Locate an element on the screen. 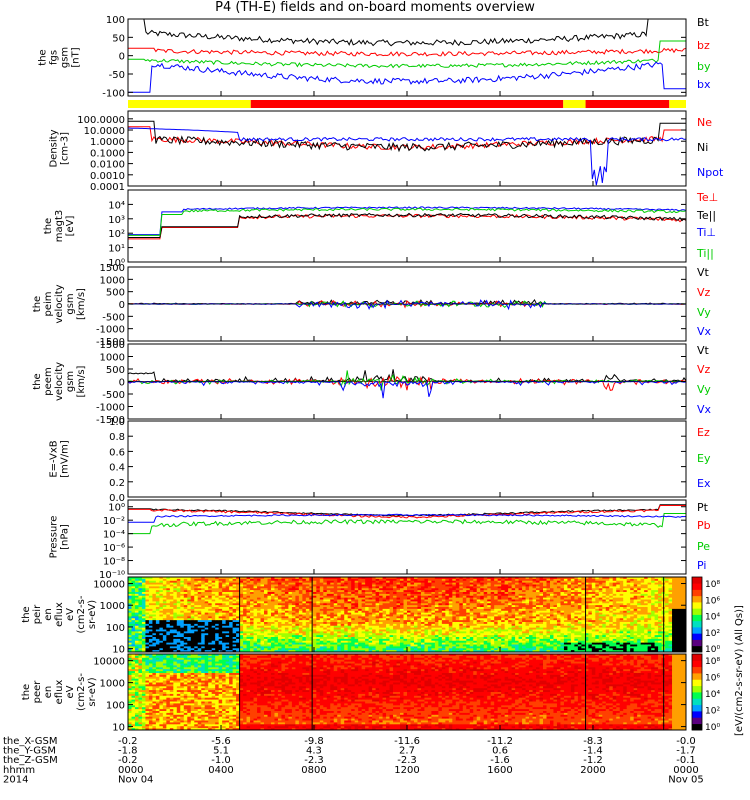  series-line-Vx is located at coordinates (407, 389).